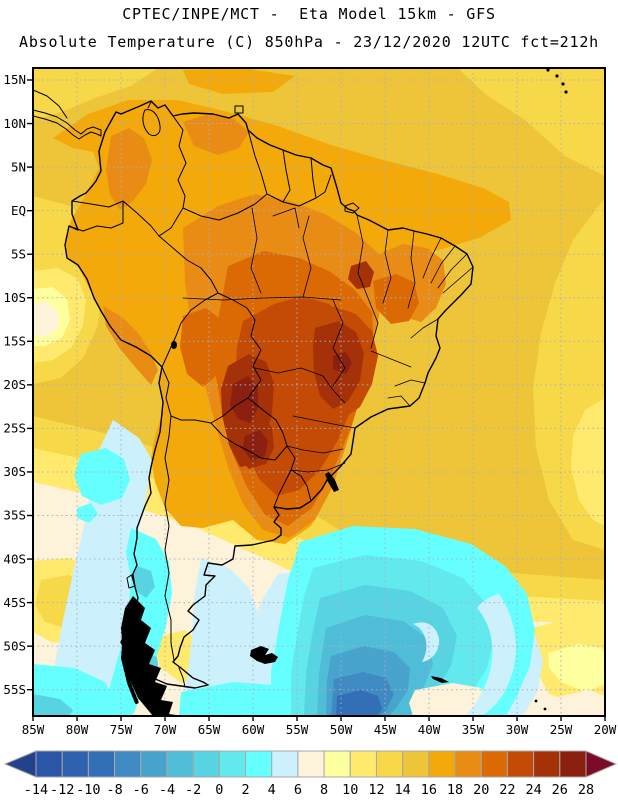 Image resolution: width=618 pixels, height=800 pixels. What do you see at coordinates (62, 790) in the screenshot?
I see `colorbar-tick-label: -12` at bounding box center [62, 790].